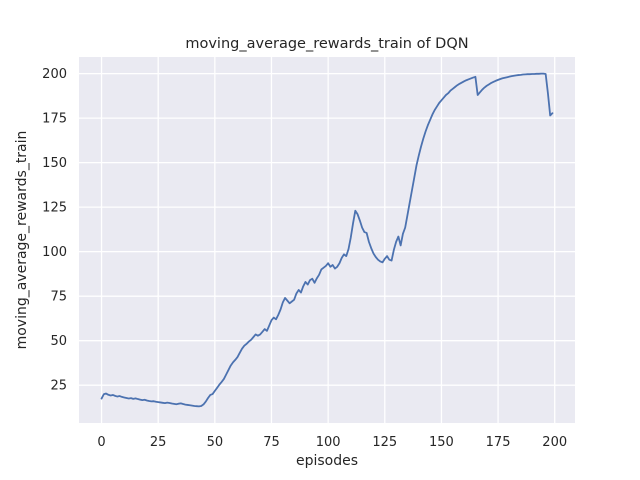  I want to click on x-axis-label: episodes, so click(327, 461).